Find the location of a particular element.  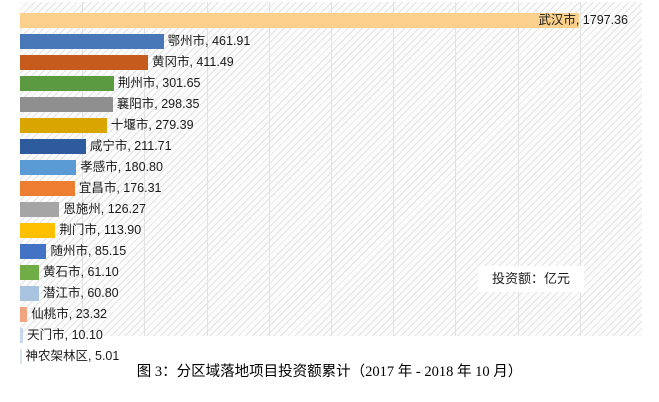

bar-潜江市 is located at coordinates (29, 293).